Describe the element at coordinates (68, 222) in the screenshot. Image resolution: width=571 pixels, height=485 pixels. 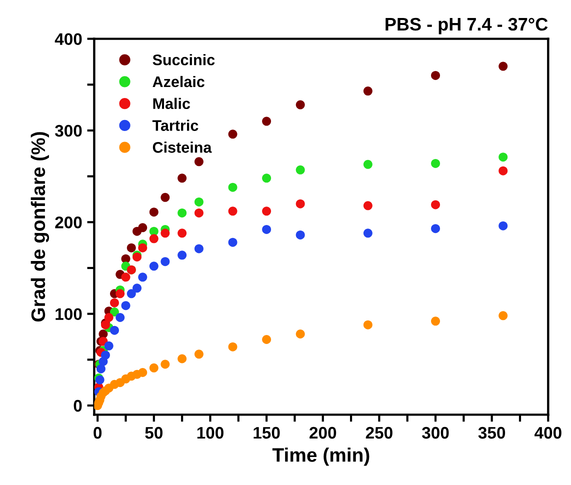
I see `y-tick-label: 200` at that location.